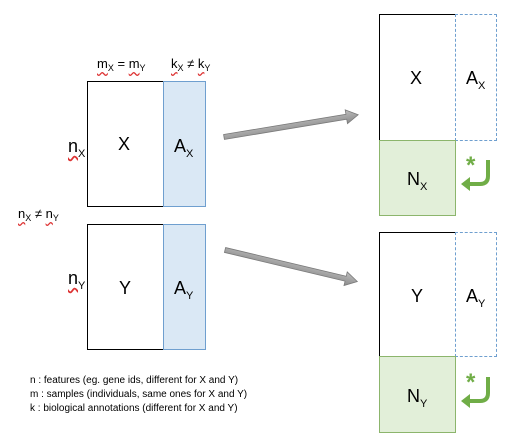  Describe the element at coordinates (482, 86) in the screenshot. I see `result-a-x-sub: X` at that location.